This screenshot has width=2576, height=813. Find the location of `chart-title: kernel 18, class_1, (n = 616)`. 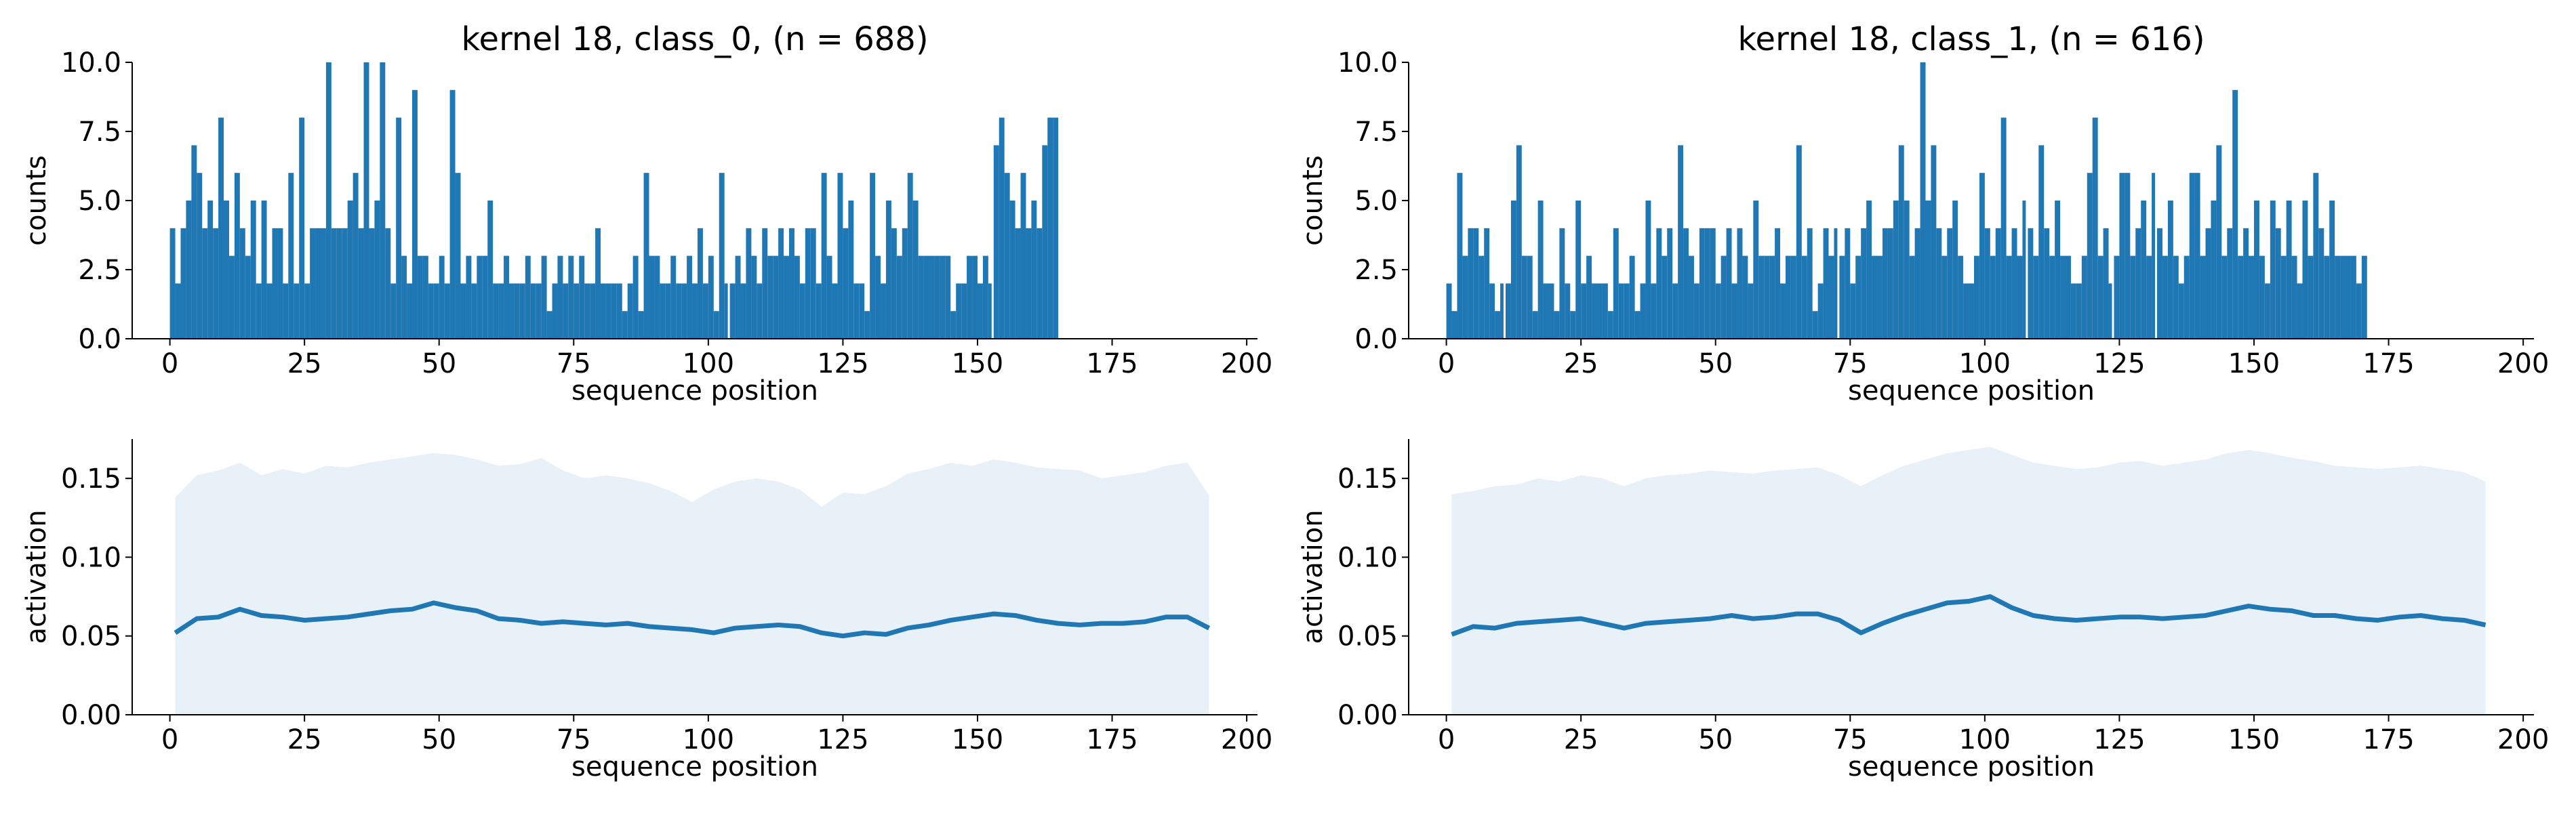

chart-title: kernel 18, class_1, (n = 616) is located at coordinates (1971, 39).